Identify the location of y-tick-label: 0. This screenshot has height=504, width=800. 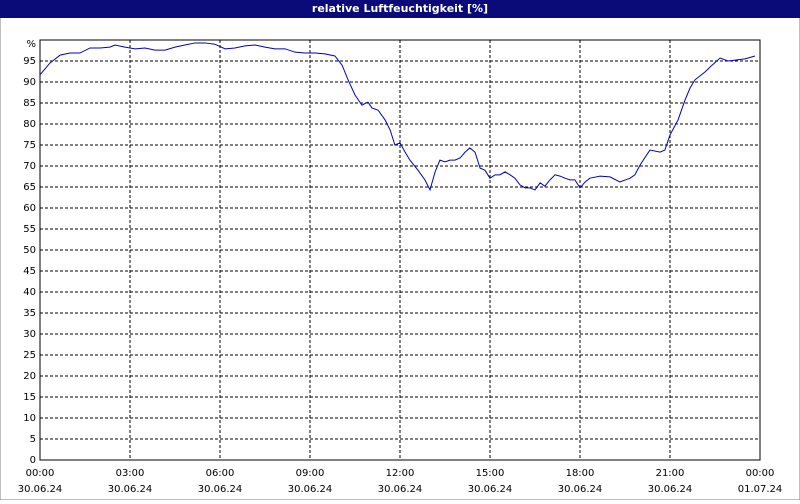
(33, 460).